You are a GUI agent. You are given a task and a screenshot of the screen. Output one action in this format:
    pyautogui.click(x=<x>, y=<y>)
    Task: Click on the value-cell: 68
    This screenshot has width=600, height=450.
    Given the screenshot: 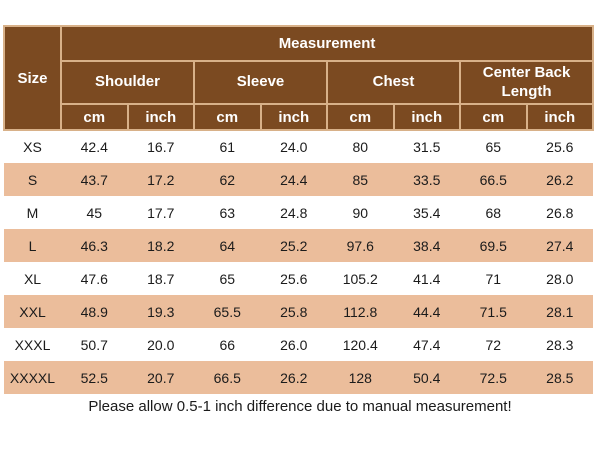 What is the action you would take?
    pyautogui.click(x=493, y=212)
    